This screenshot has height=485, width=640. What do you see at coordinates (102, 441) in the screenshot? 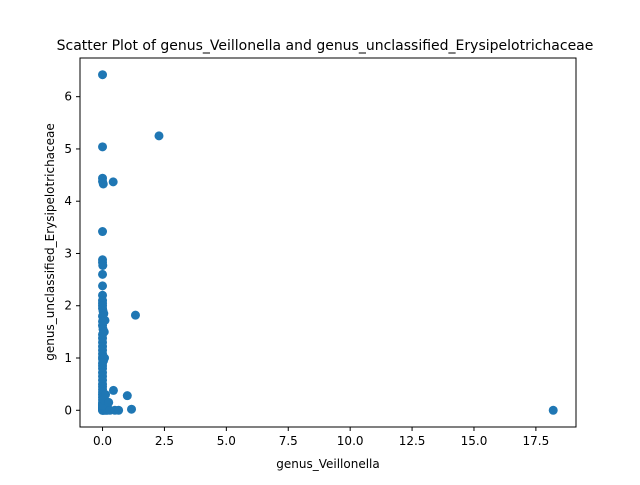
I see `x-tick-label: 0.0` at bounding box center [102, 441].